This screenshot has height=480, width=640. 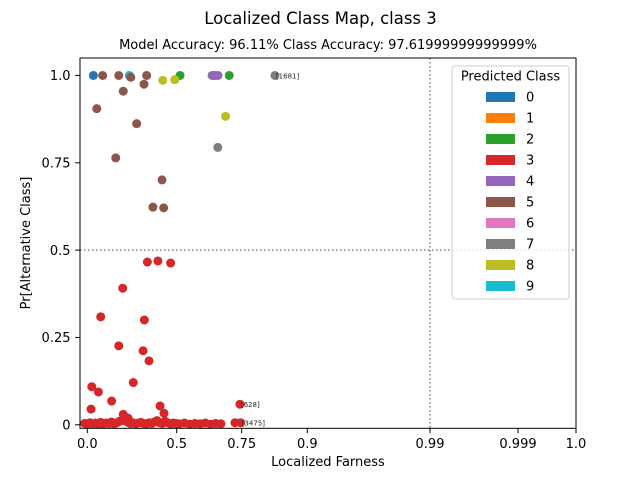 What do you see at coordinates (510, 193) in the screenshot?
I see `legend-entries: 0 1 2 3 4 5 6 7 8 9` at bounding box center [510, 193].